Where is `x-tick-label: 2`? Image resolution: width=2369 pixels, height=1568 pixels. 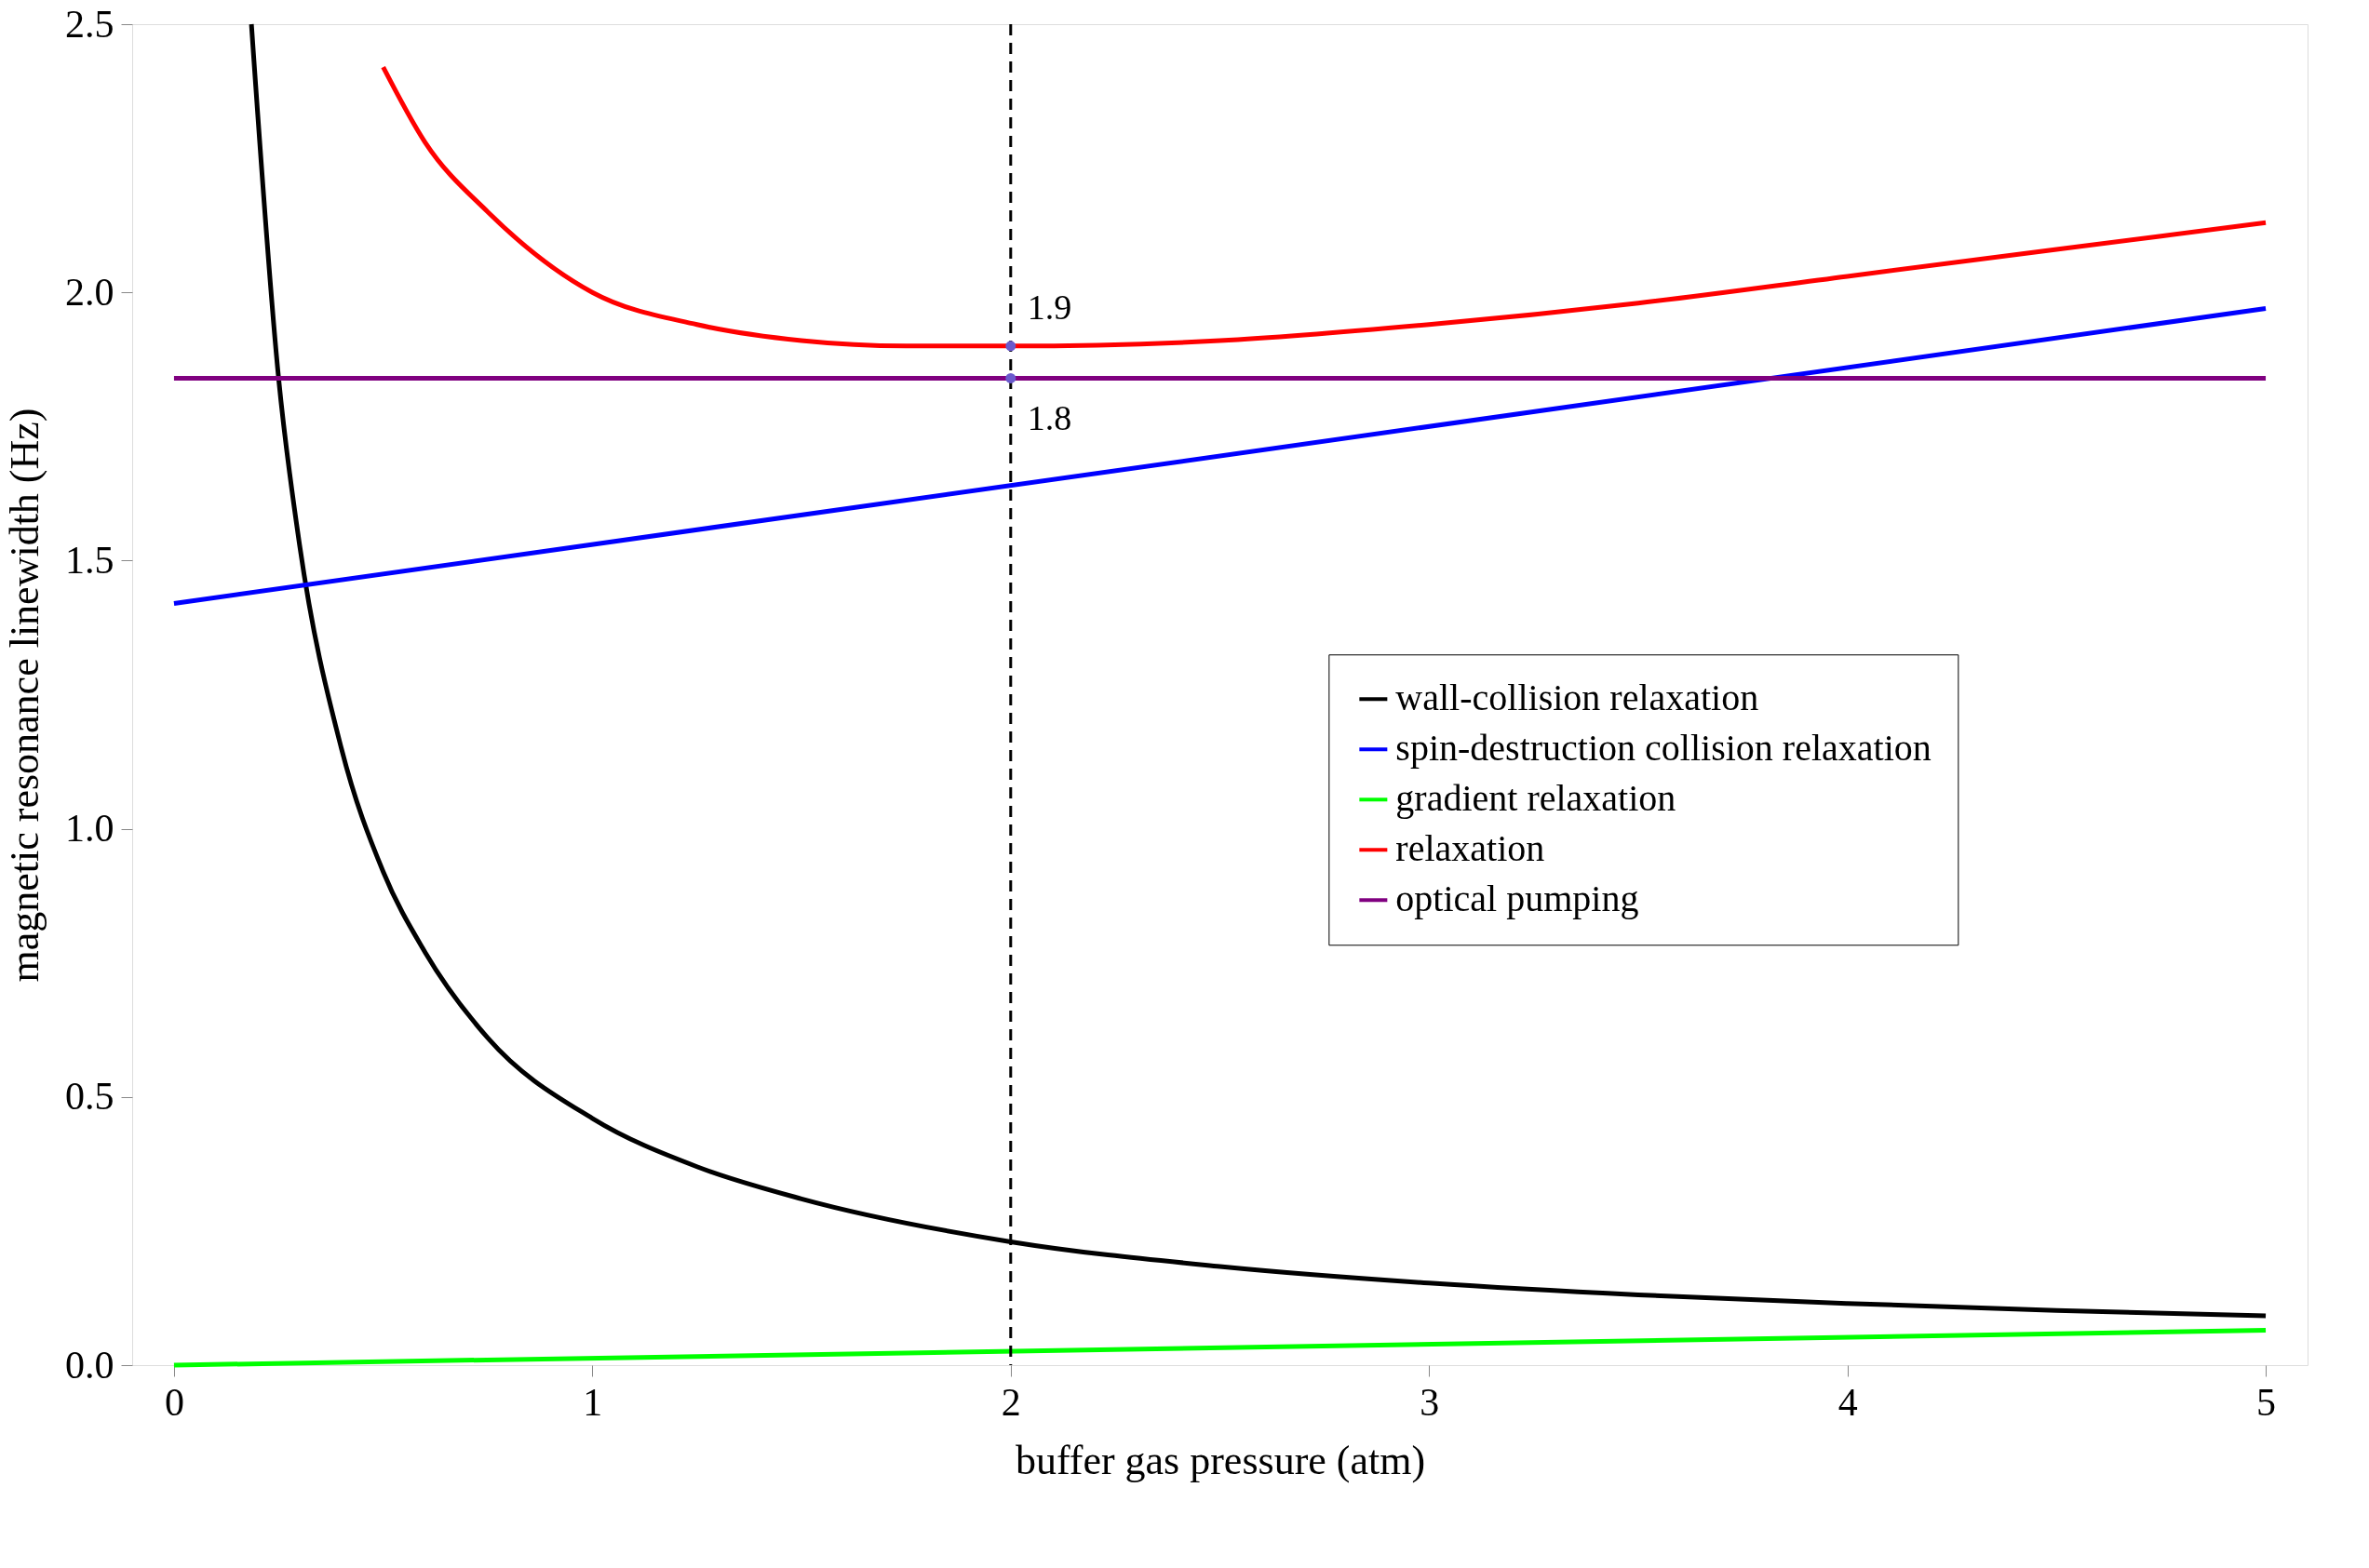 x-tick-label: 2 is located at coordinates (1011, 1402).